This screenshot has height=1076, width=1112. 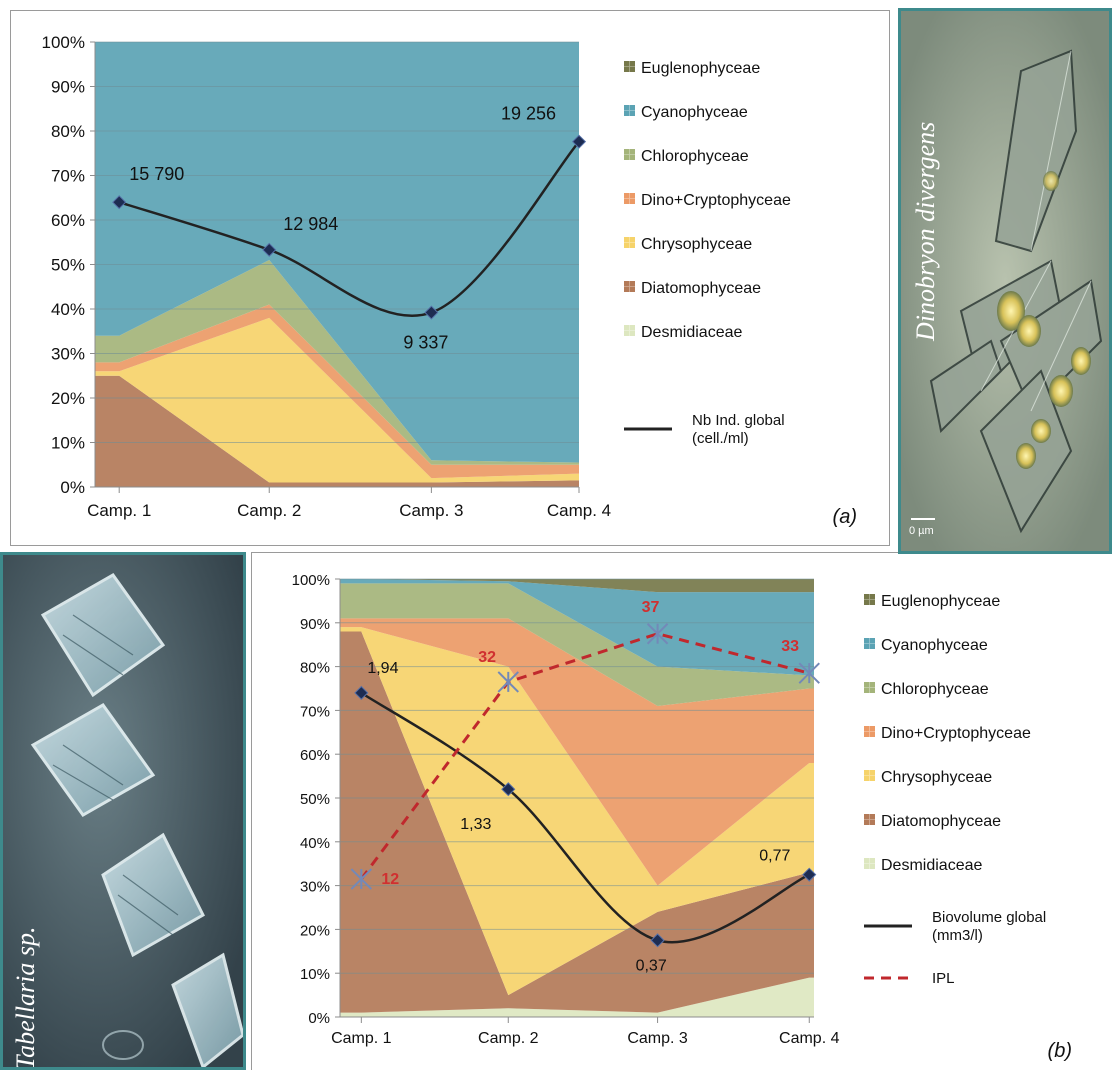 I want to click on area-dino-cryptophyceae, so click(x=577, y=752).